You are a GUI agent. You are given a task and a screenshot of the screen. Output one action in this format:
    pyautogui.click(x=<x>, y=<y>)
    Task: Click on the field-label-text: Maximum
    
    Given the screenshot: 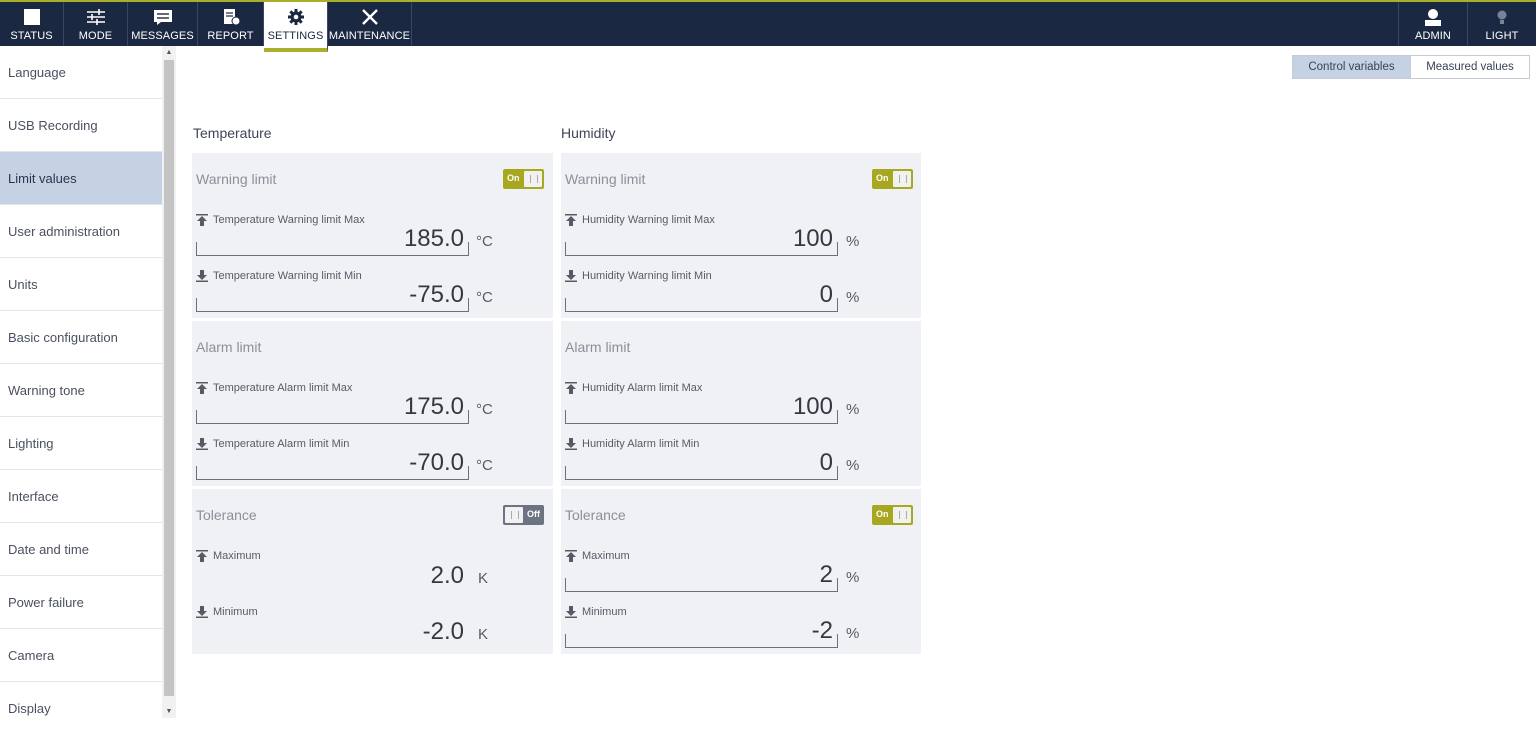 What is the action you would take?
    pyautogui.click(x=606, y=556)
    